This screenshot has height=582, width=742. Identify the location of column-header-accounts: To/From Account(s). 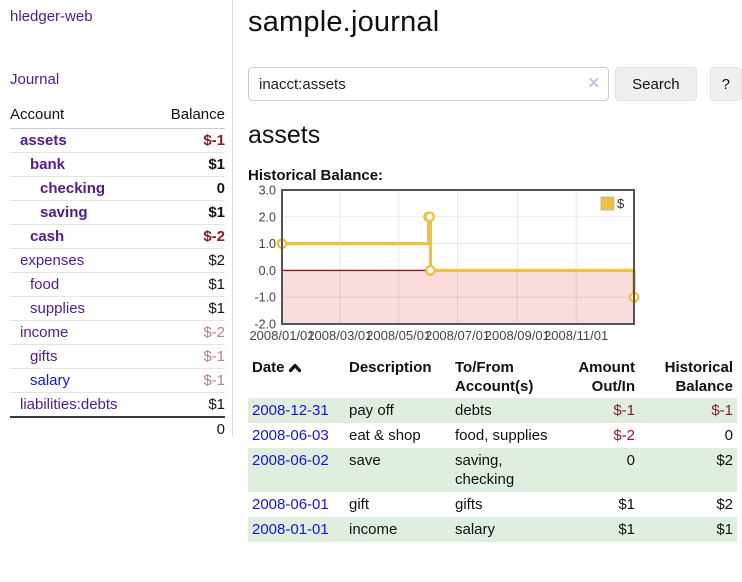
(494, 377).